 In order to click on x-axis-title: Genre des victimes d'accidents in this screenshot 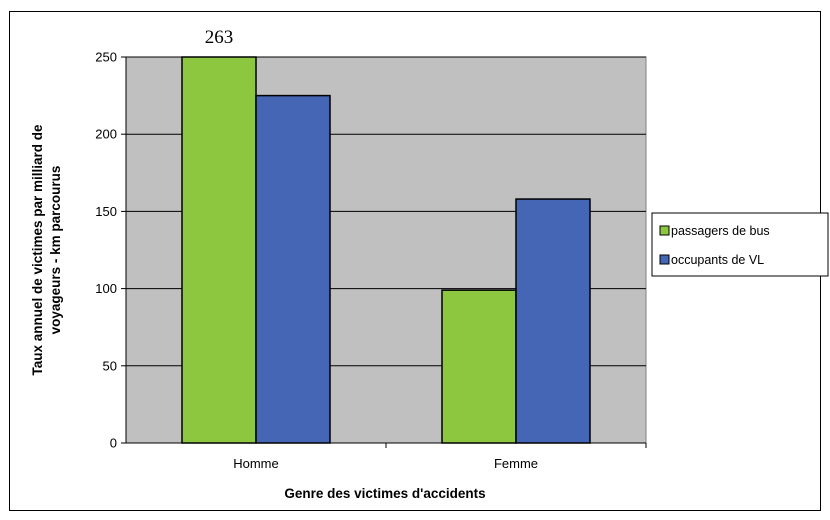, I will do `click(384, 493)`.